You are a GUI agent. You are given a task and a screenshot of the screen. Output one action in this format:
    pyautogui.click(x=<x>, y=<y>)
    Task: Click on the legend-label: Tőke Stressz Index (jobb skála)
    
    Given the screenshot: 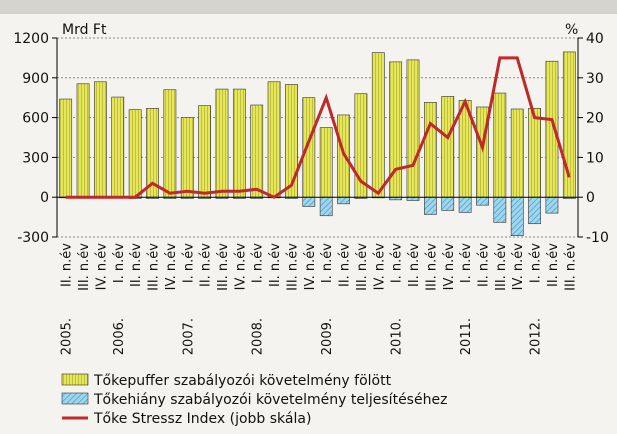 What is the action you would take?
    pyautogui.click(x=202, y=419)
    